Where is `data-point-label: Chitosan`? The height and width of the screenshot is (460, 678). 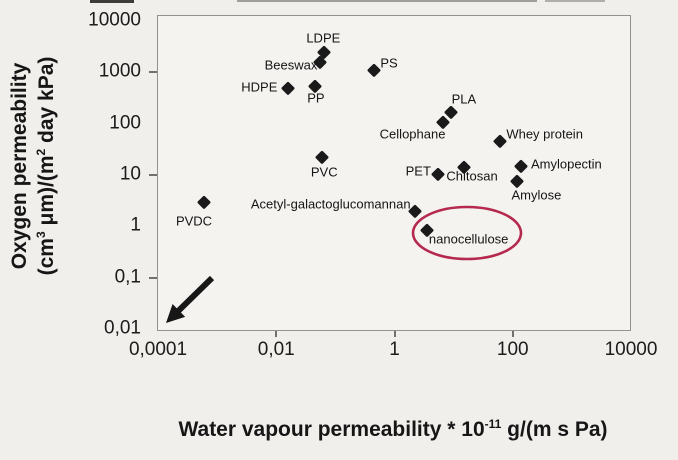
data-point-label: Chitosan is located at coordinates (472, 176).